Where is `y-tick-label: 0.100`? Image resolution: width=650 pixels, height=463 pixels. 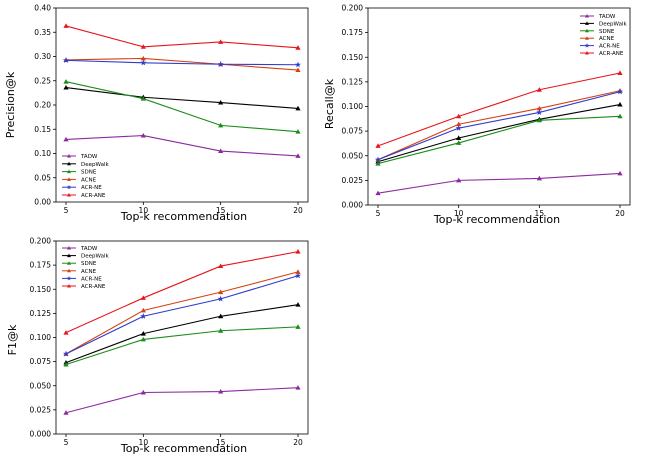
y-tick-label: 0.100 is located at coordinates (41, 337).